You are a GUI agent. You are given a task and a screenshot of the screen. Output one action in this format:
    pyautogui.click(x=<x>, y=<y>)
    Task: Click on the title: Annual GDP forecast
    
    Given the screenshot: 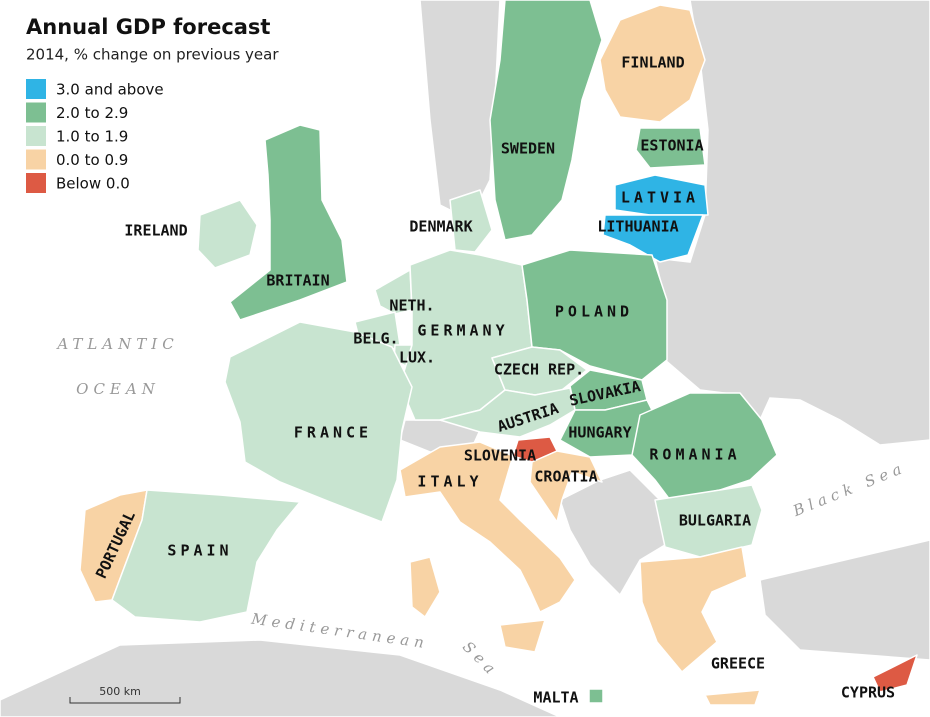 What is the action you would take?
    pyautogui.click(x=148, y=27)
    